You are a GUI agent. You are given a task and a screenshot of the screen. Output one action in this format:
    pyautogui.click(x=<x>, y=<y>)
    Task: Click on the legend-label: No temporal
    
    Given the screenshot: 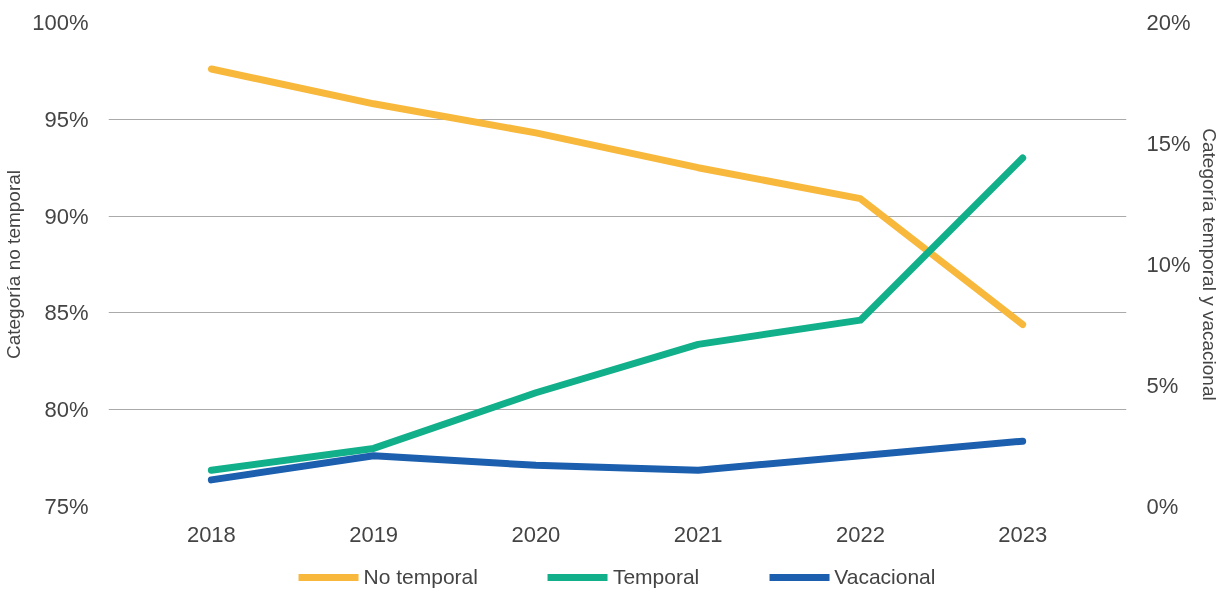 What is the action you would take?
    pyautogui.click(x=420, y=577)
    